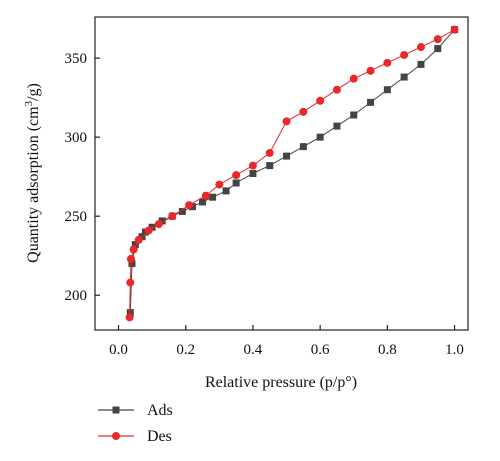 The image size is (500, 461). Describe the element at coordinates (135, 423) in the screenshot. I see `legend: Ads Des` at that location.